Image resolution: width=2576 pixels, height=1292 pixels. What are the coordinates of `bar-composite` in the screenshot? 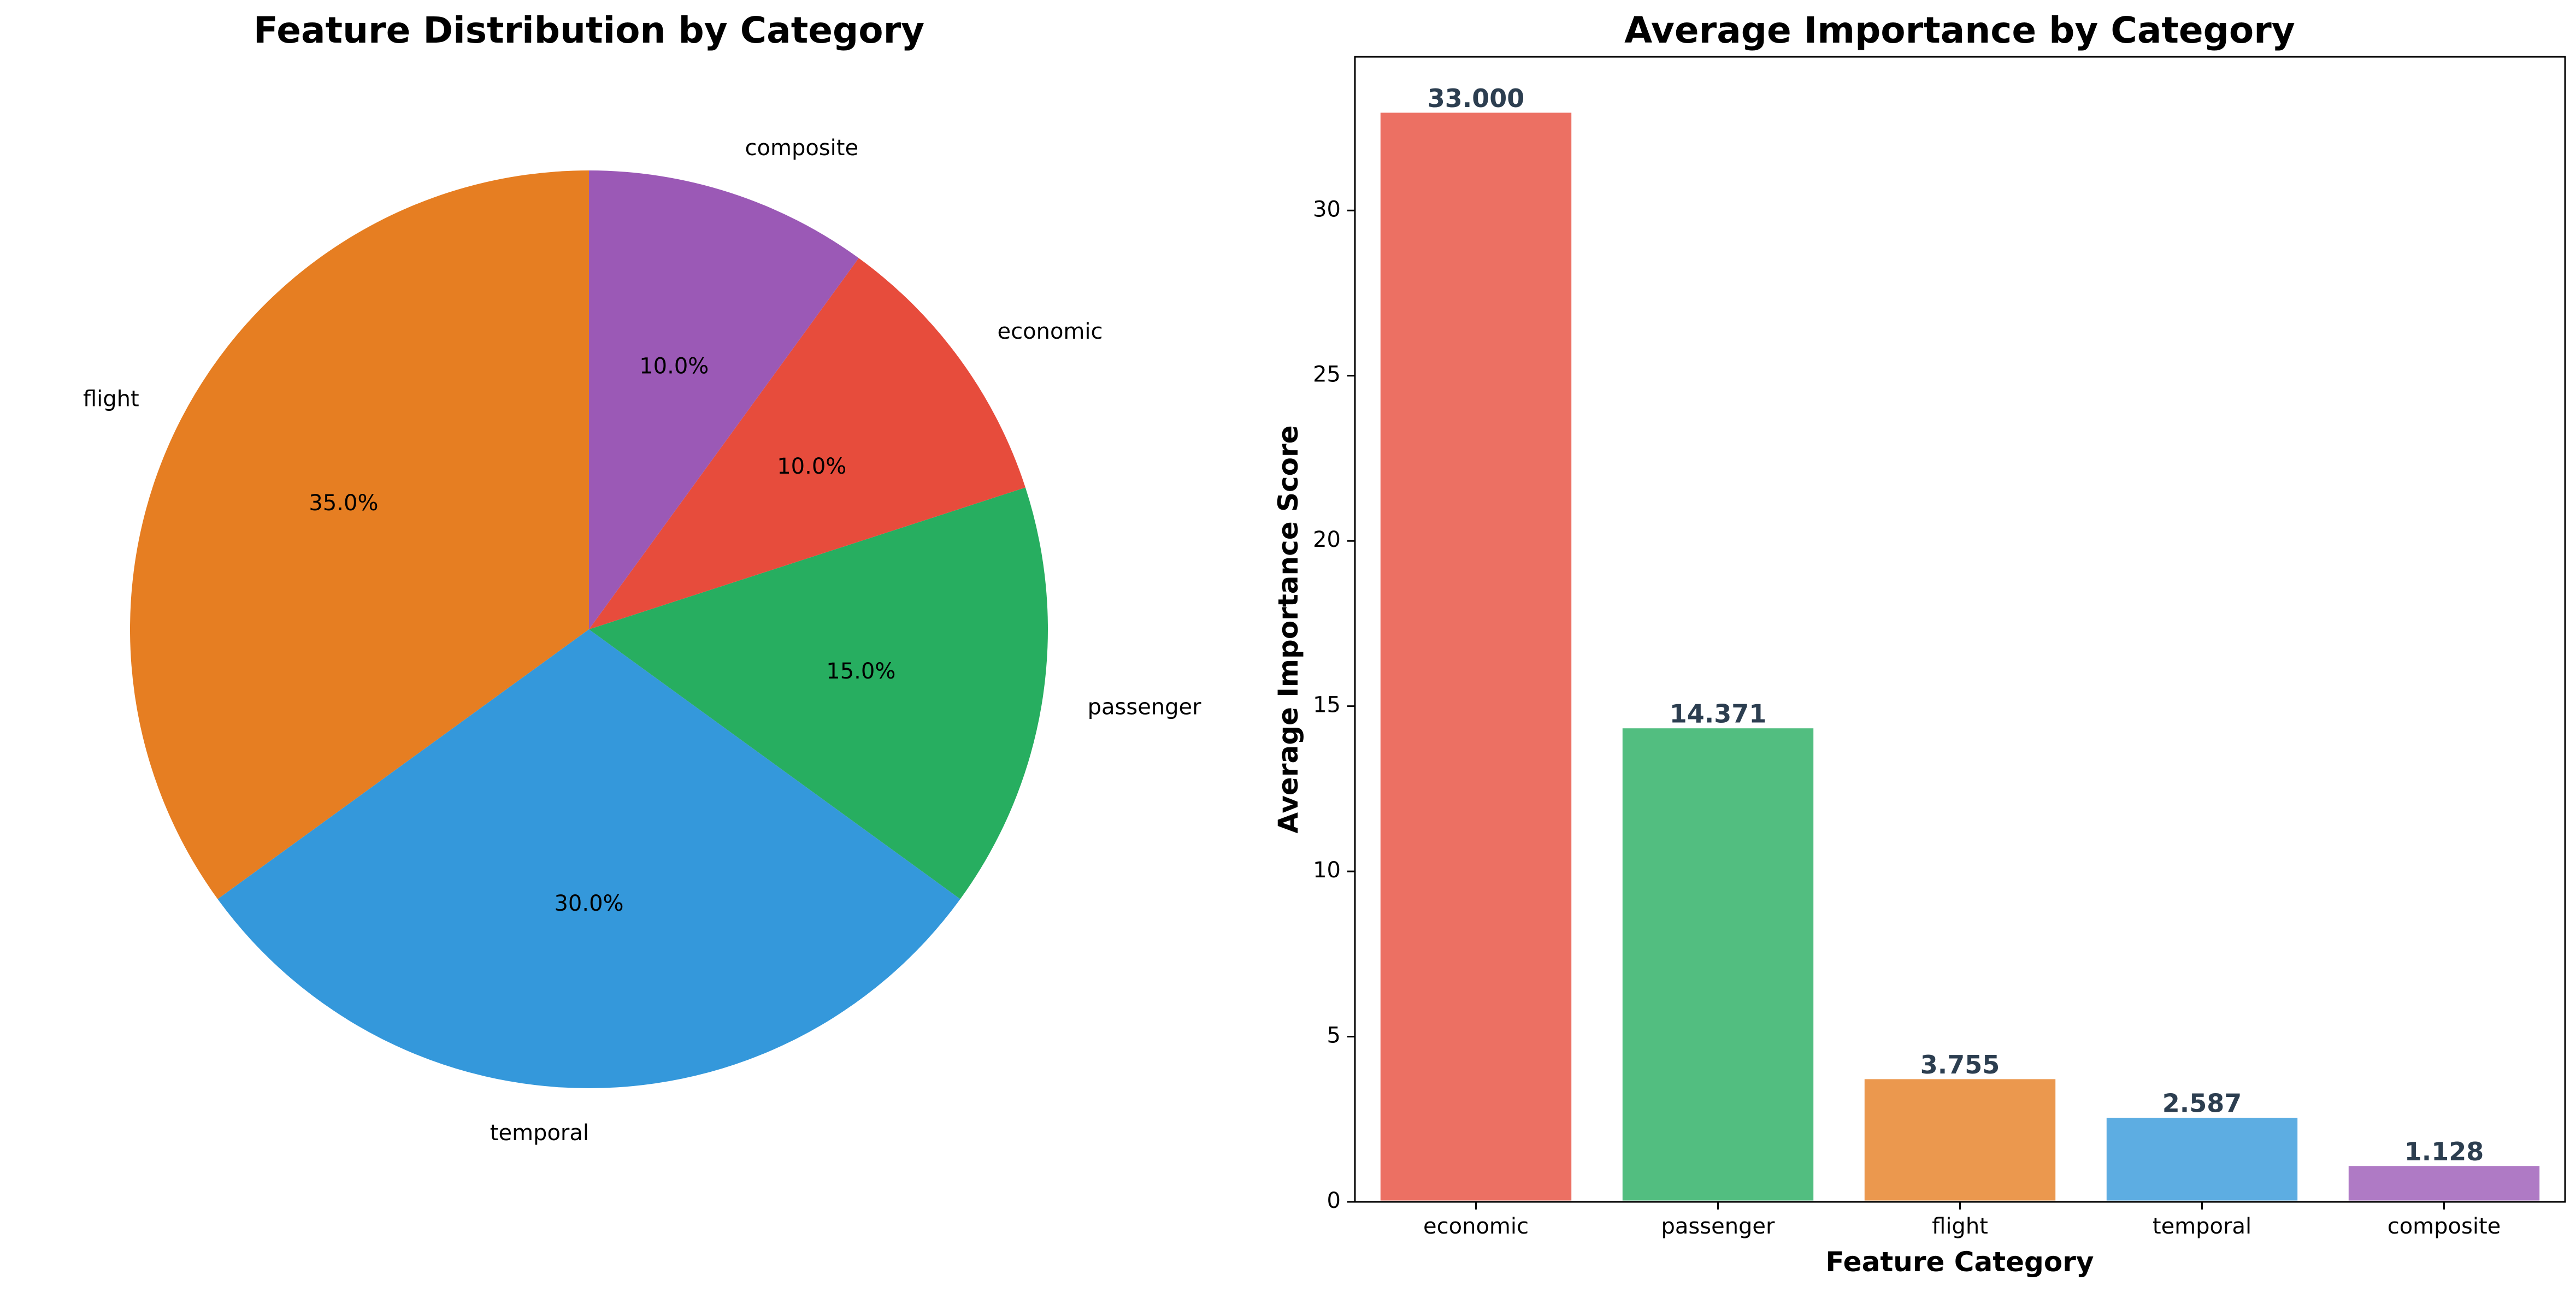 It's located at (2444, 1183).